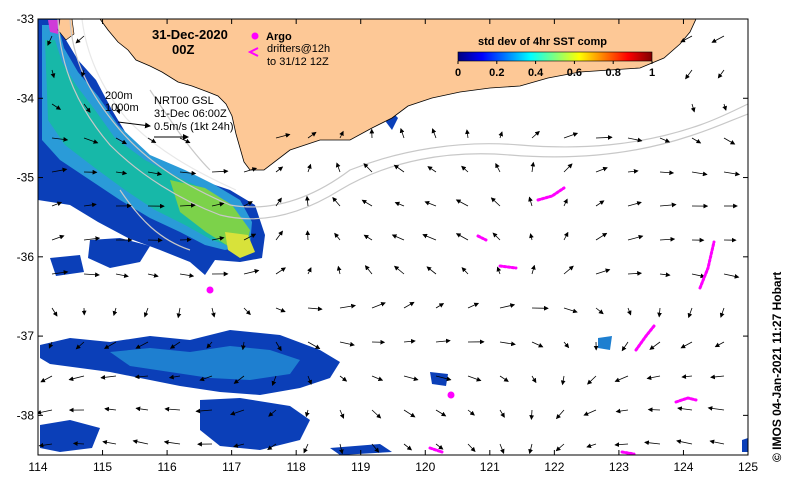 This screenshot has height=492, width=790. I want to click on colorbar-tick-label: 0.2, so click(496, 73).